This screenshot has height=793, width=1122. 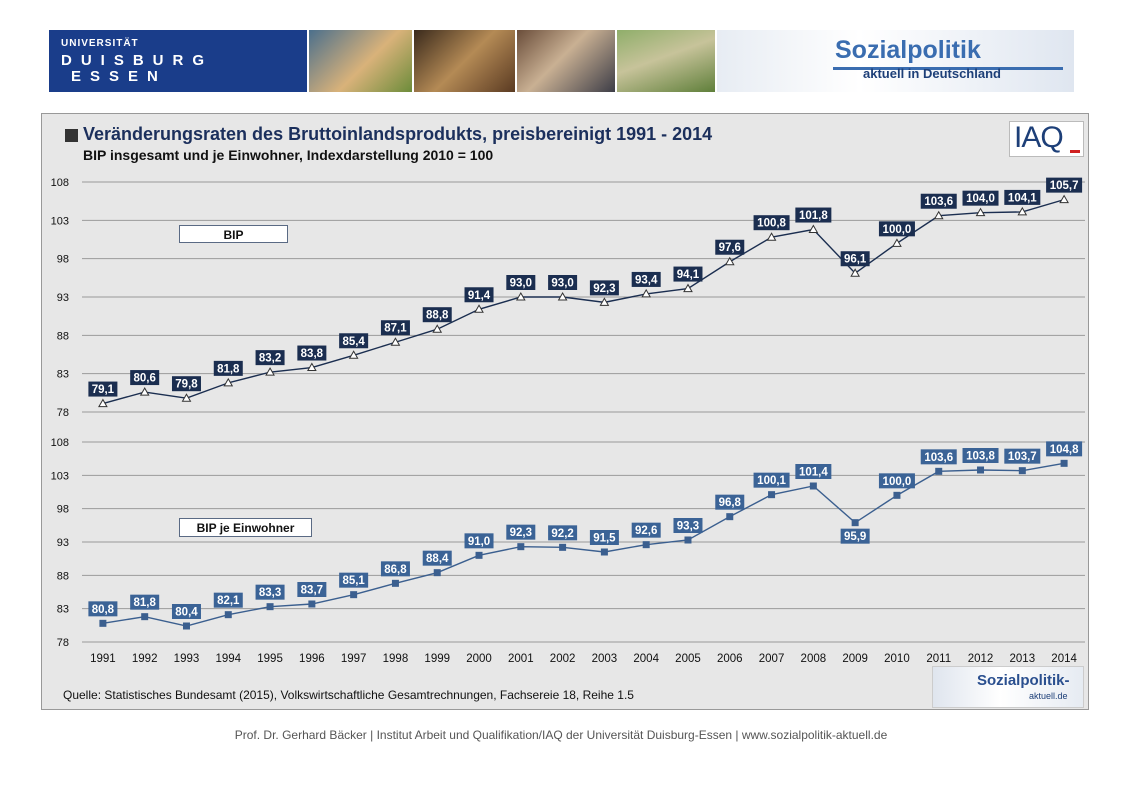 I want to click on data-label: 96,8, so click(x=730, y=503).